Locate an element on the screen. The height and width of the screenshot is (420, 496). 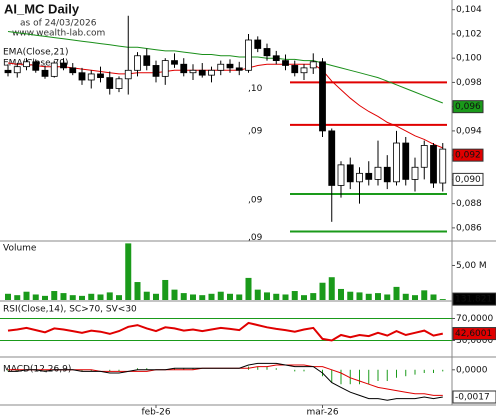
value-box is located at coordinates (474, 299).